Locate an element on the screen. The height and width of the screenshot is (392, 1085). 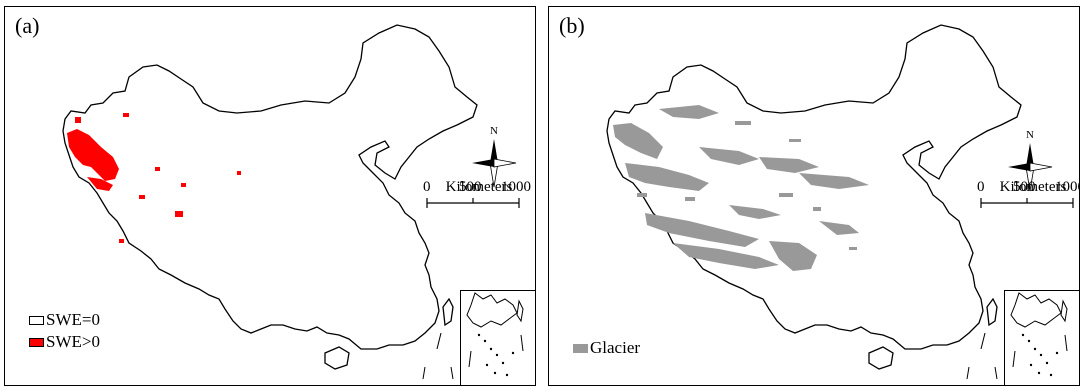
legend-swatch-white is located at coordinates (36, 320).